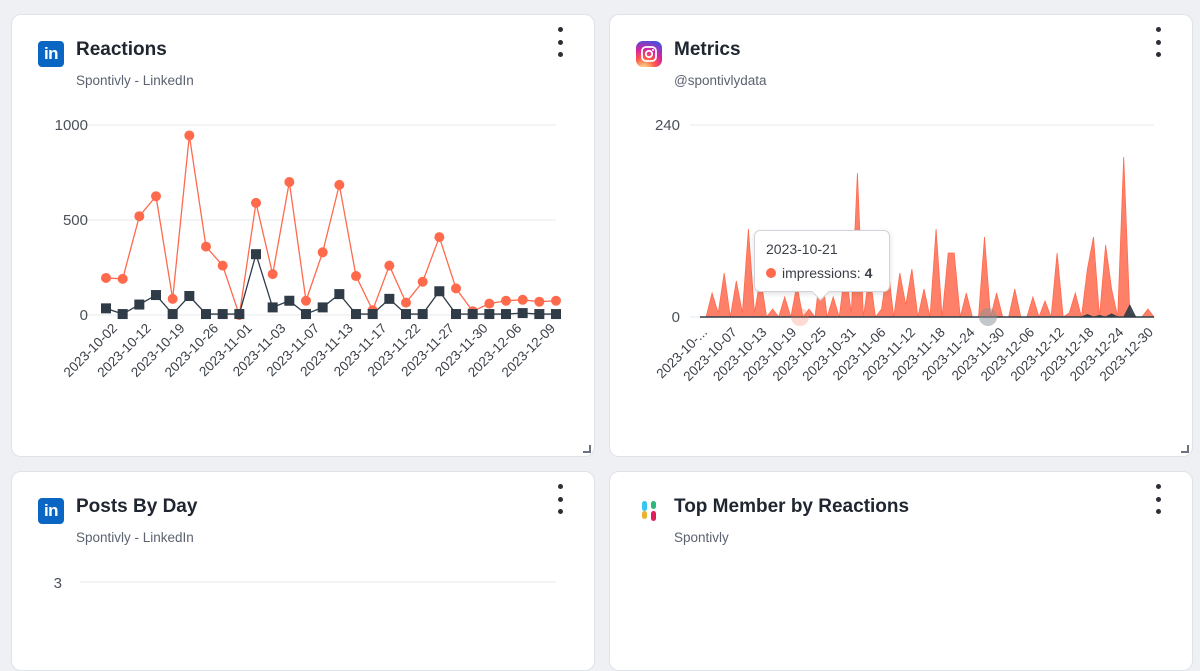 The height and width of the screenshot is (671, 1200). What do you see at coordinates (303, 571) in the screenshot?
I see `posts-by-day-card: in Posts By Day Spontivly - LinkedIn 3` at bounding box center [303, 571].